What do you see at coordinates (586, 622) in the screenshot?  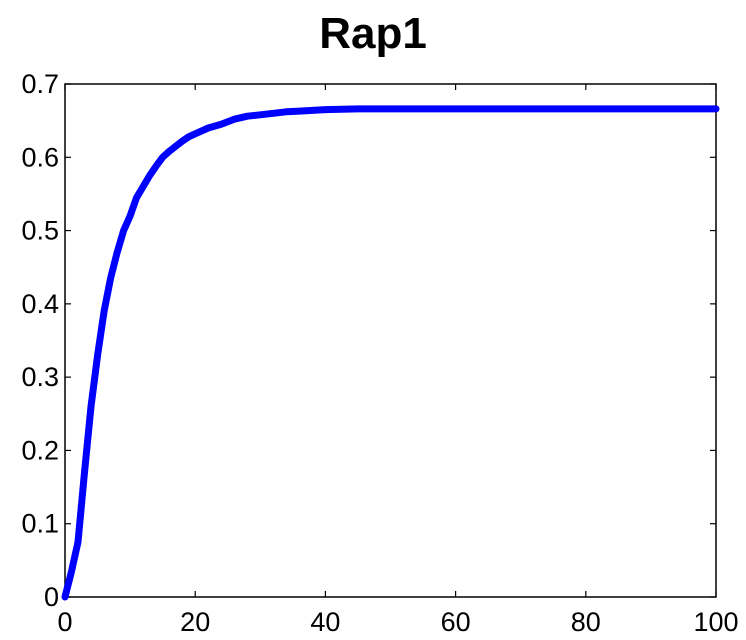 I see `x-tick-label: 80` at bounding box center [586, 622].